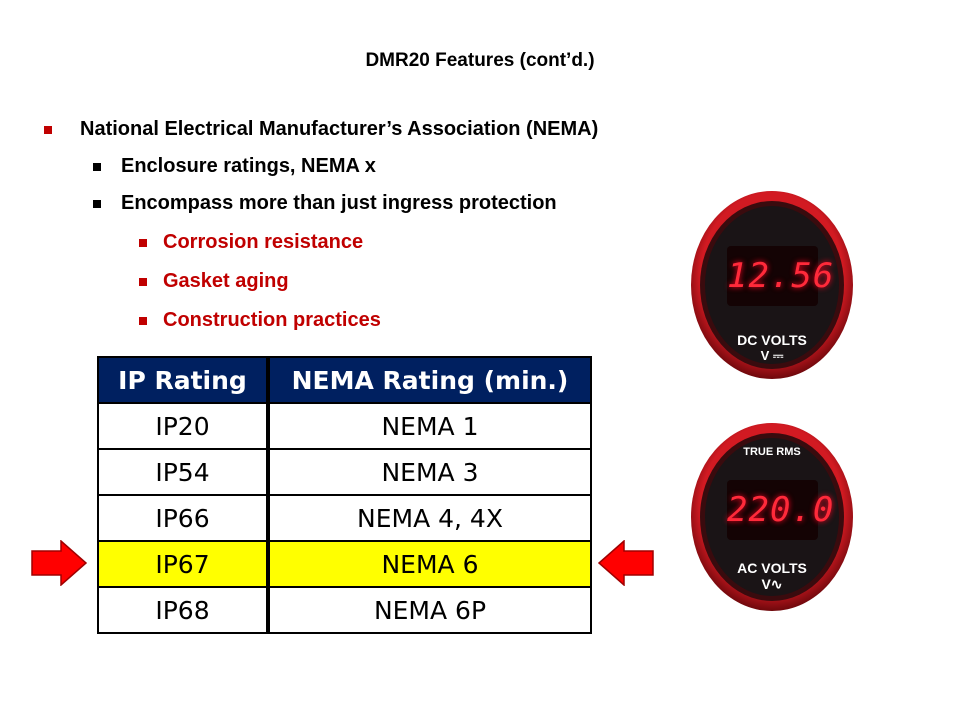  I want to click on nema-cell: NEMA 3, so click(429, 472).